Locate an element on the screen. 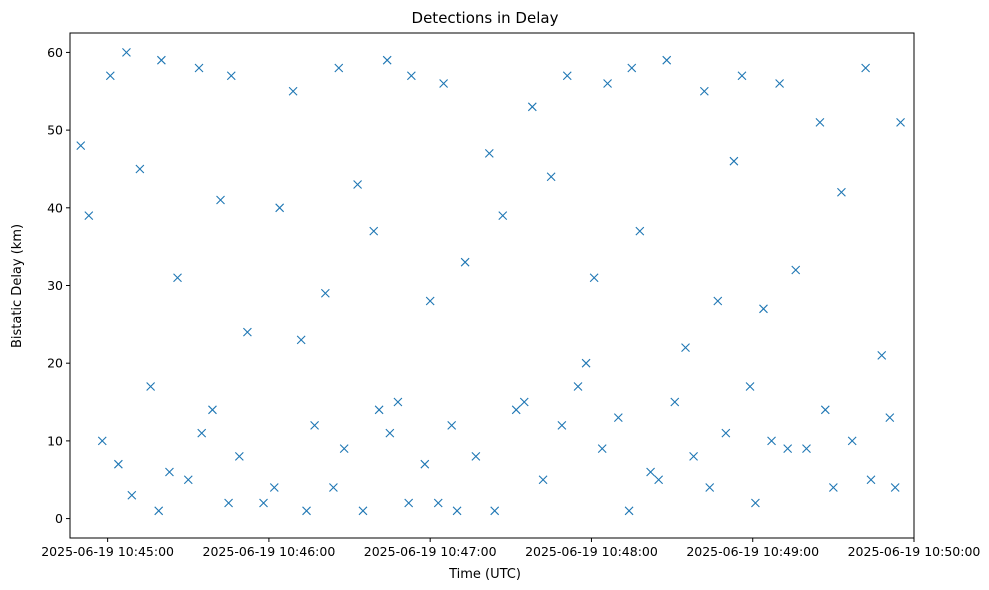 The width and height of the screenshot is (989, 590). x-axis-label: Time (UTC) is located at coordinates (484, 574).